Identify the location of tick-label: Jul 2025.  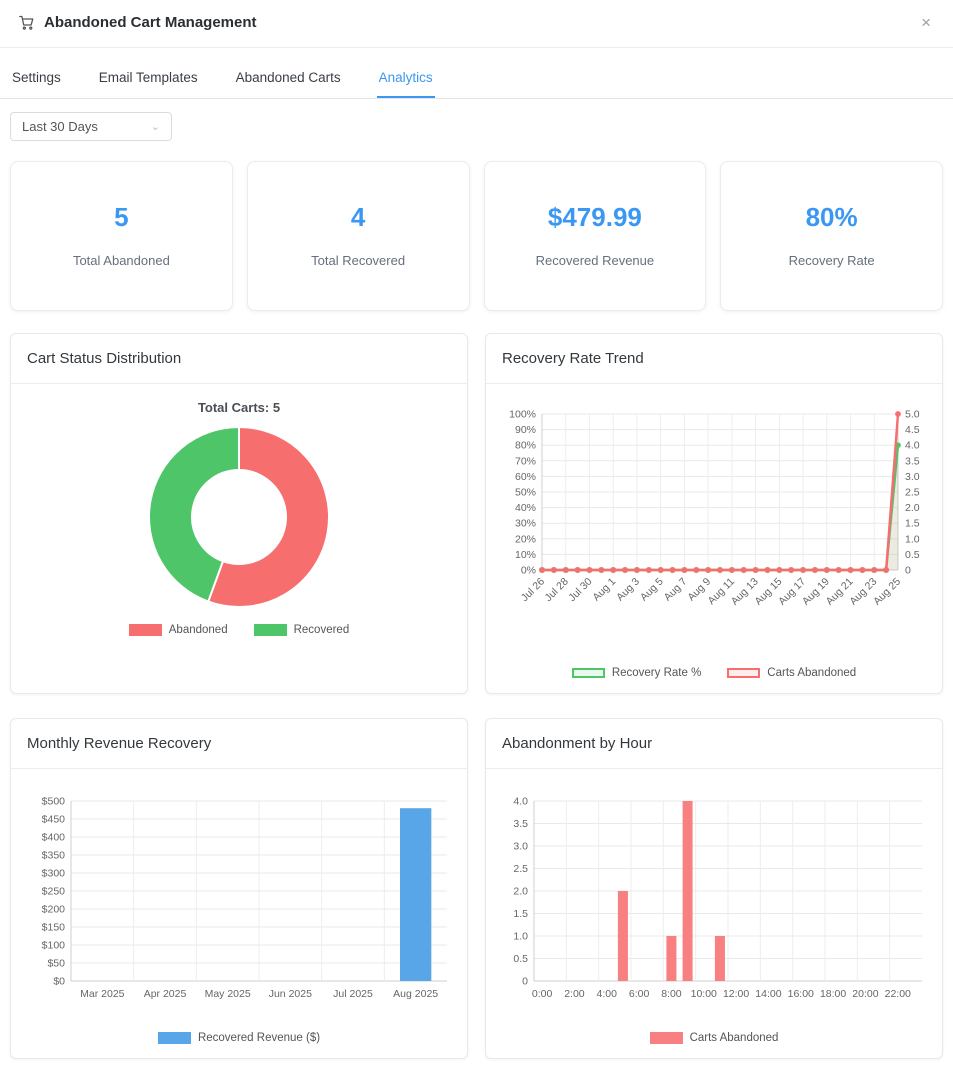
(353, 994).